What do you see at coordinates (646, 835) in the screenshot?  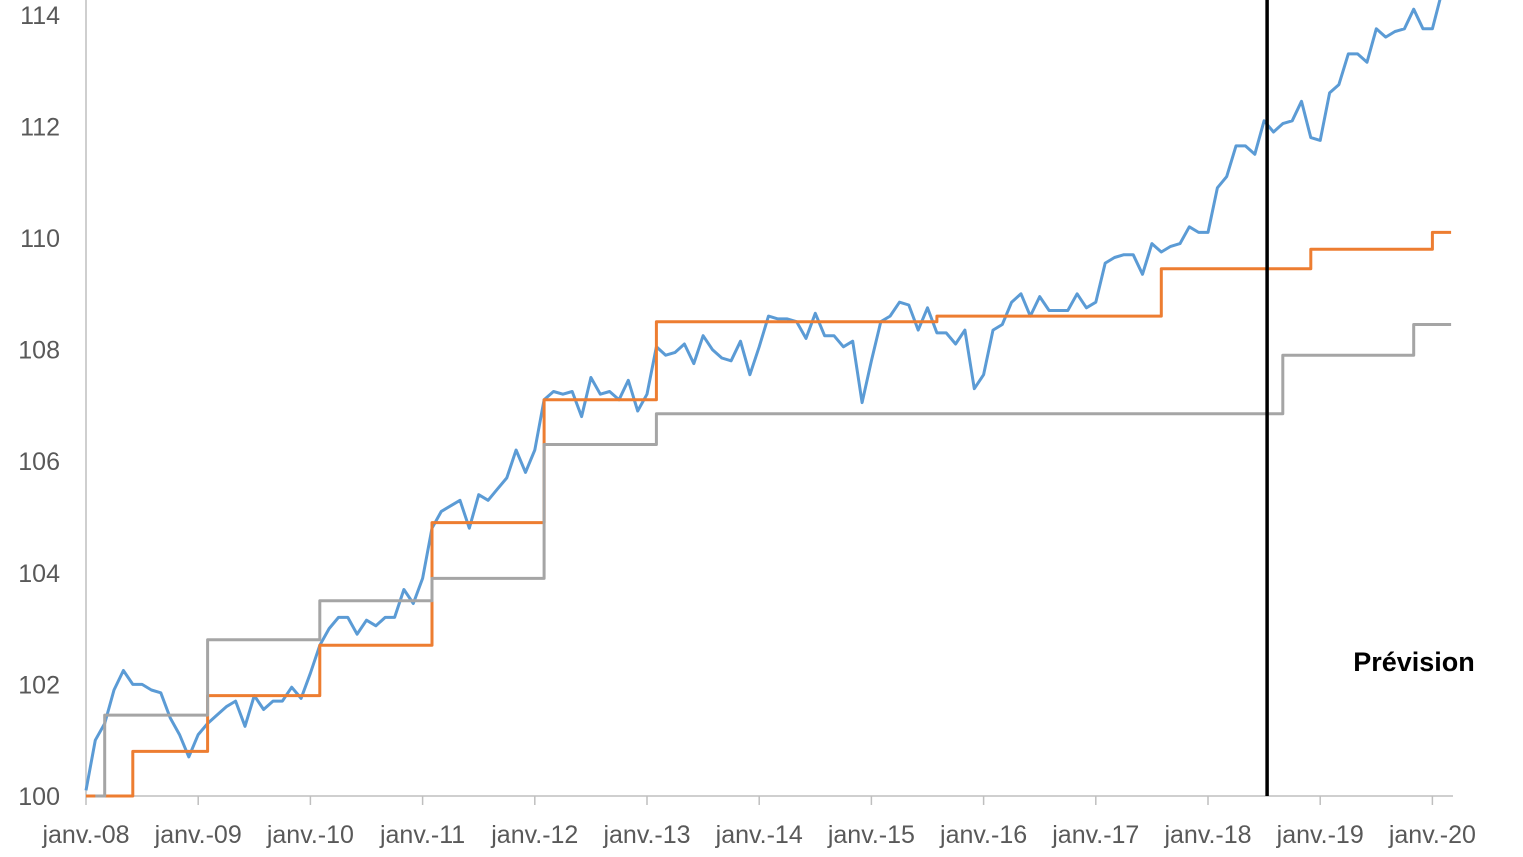 I see `x-tick-label: janv.-13` at bounding box center [646, 835].